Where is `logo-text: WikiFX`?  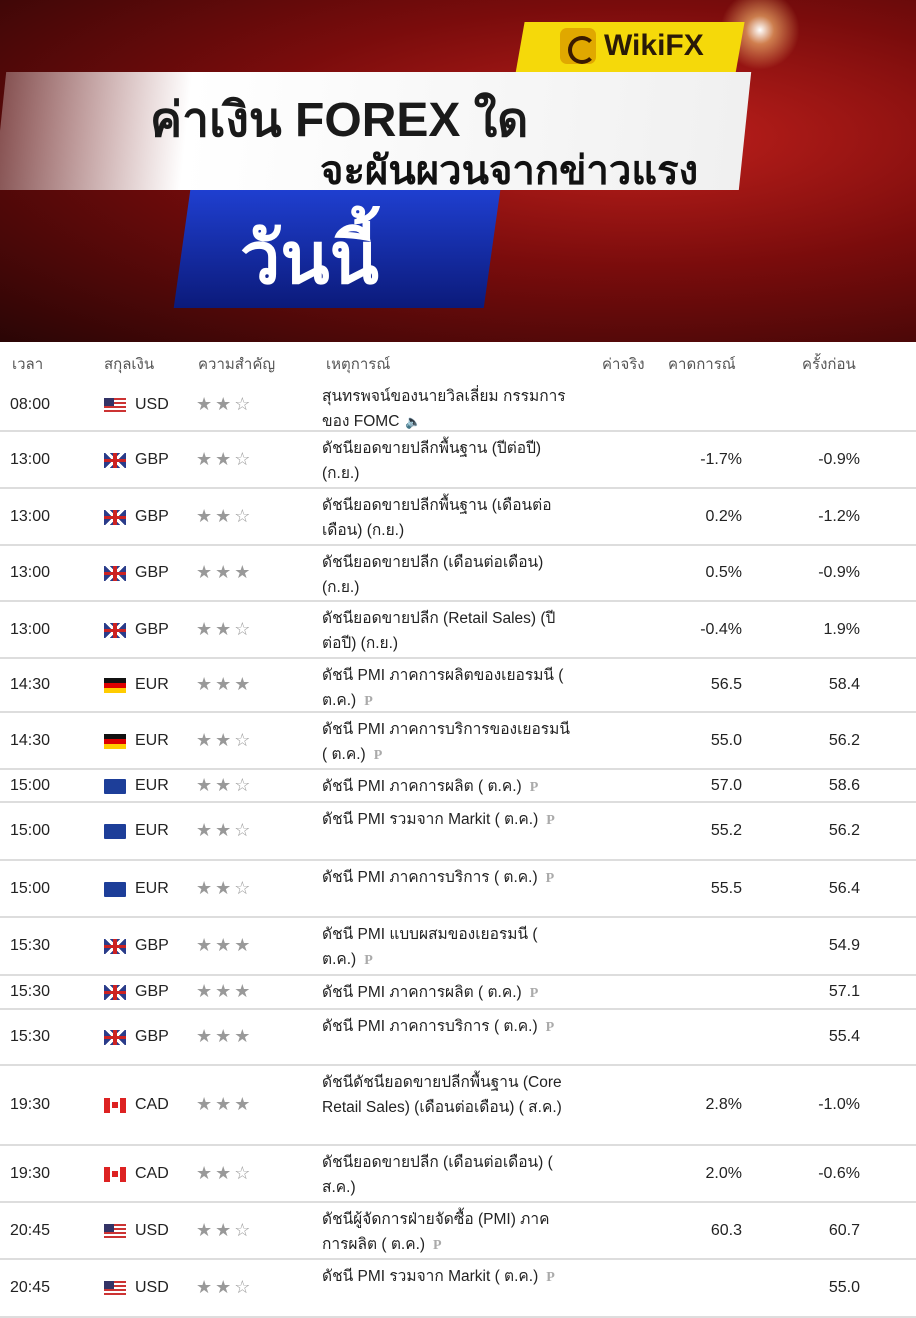 logo-text: WikiFX is located at coordinates (654, 45).